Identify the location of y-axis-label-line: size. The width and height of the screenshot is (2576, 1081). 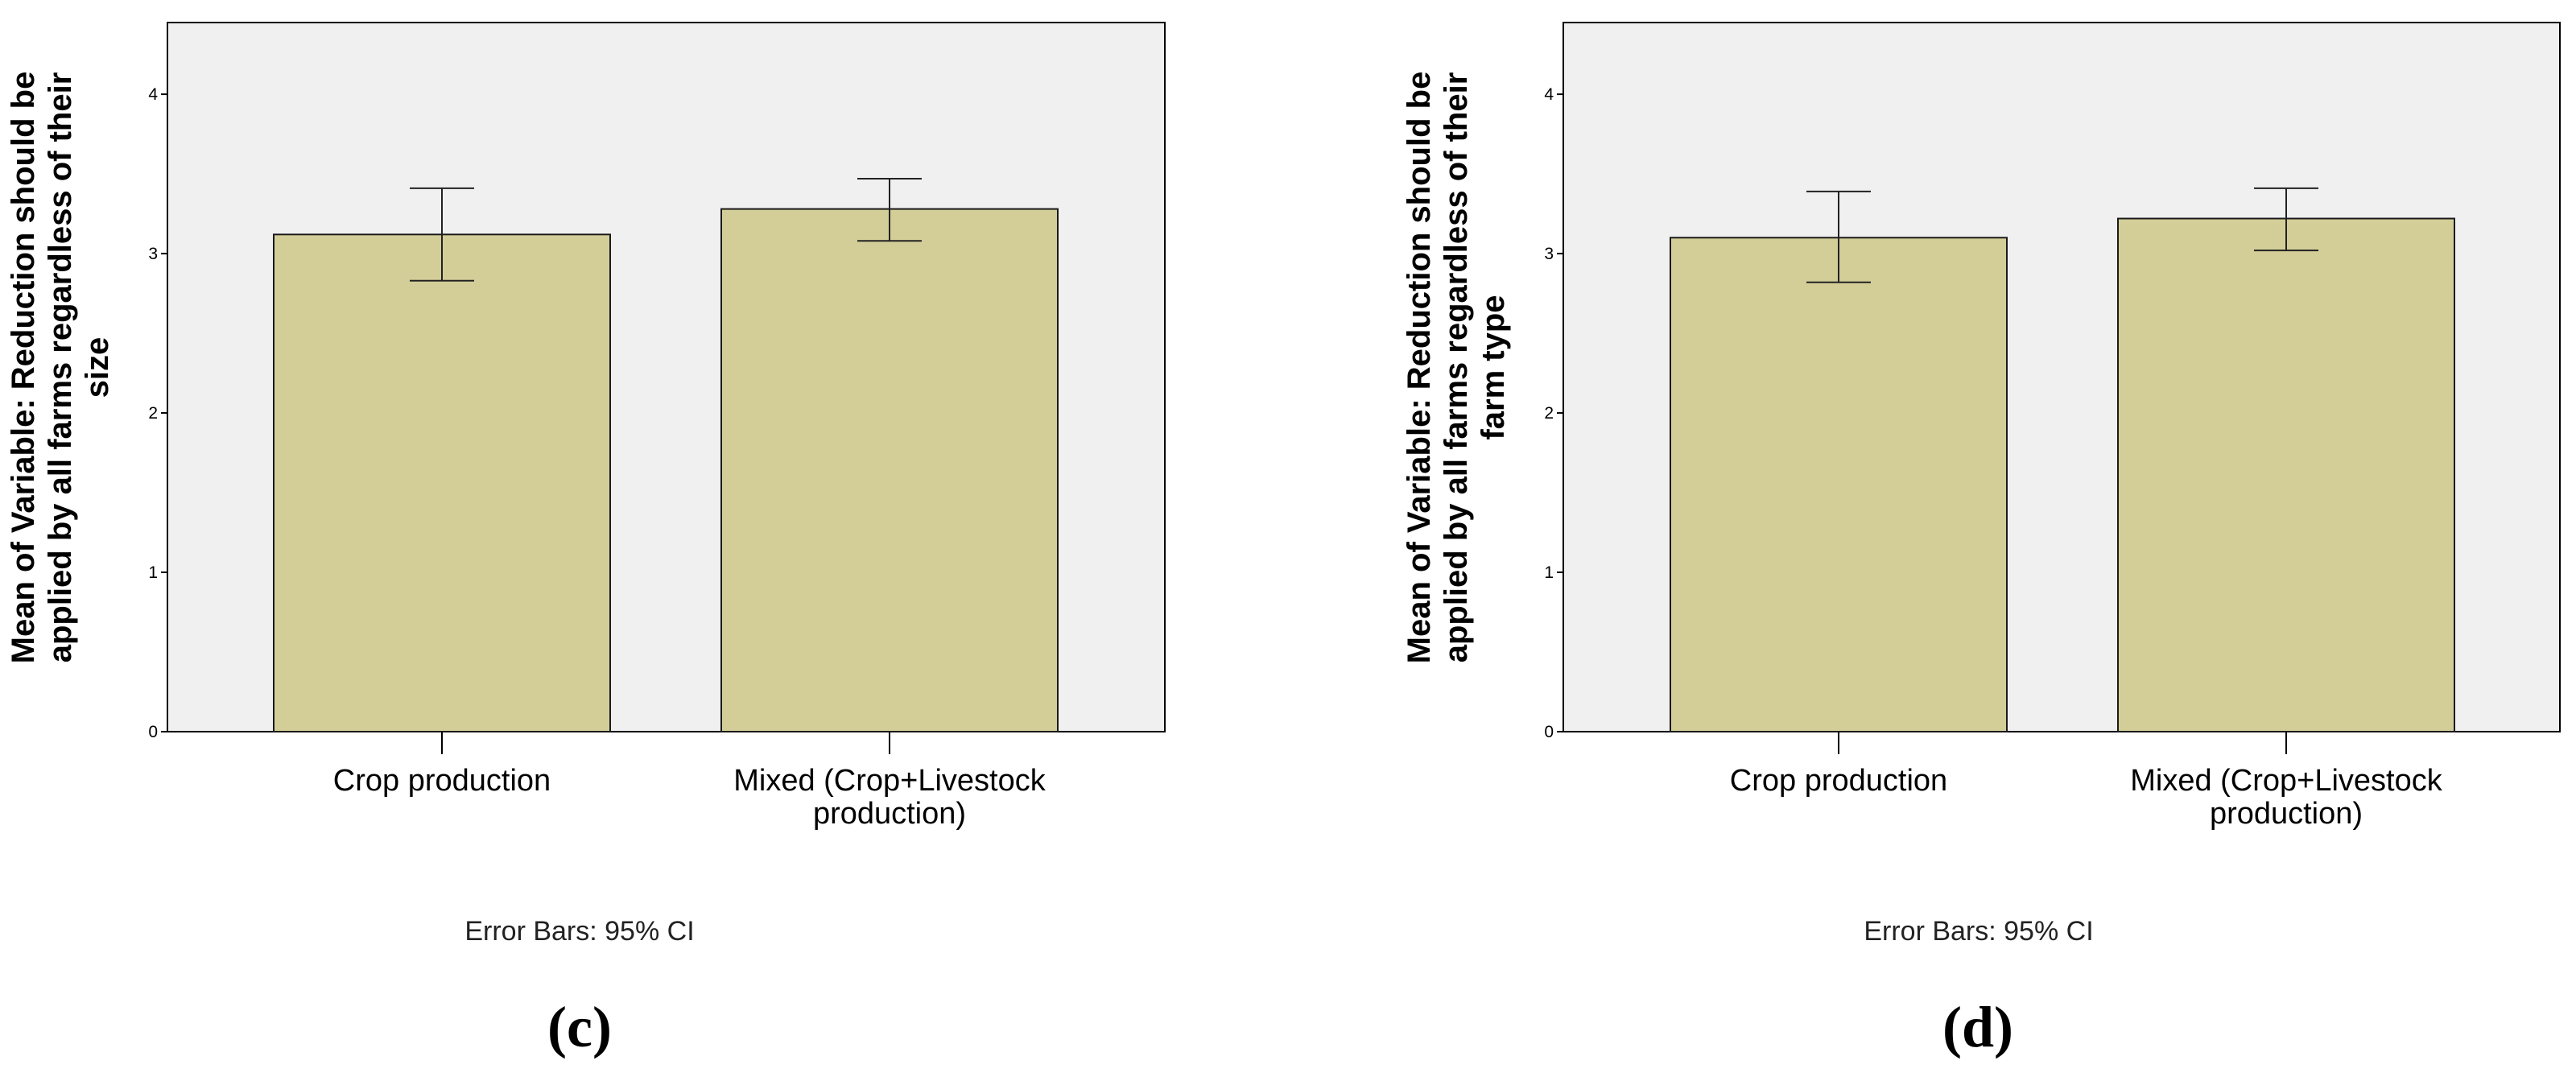
(97, 367).